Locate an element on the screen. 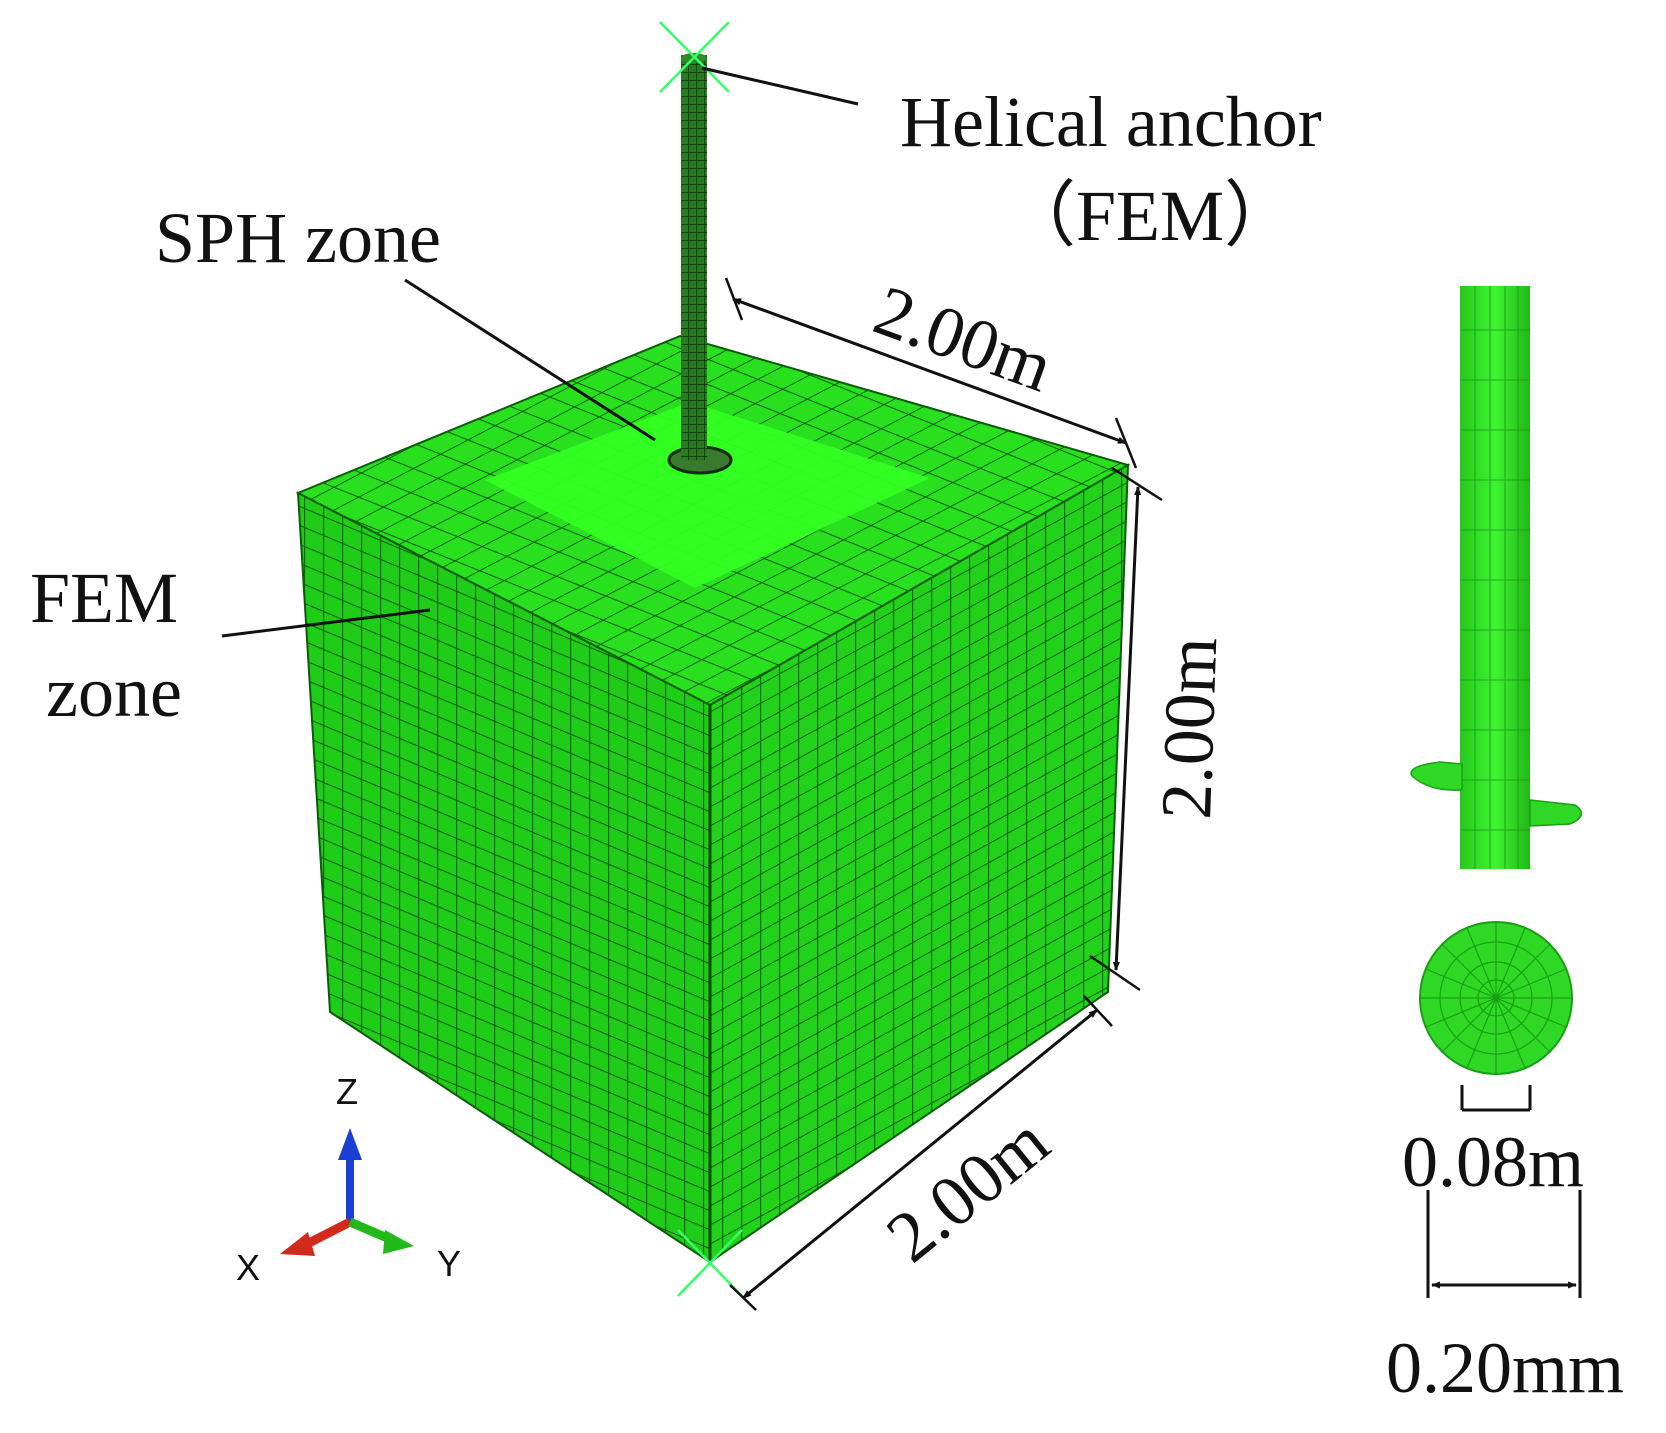 The width and height of the screenshot is (1666, 1433). dimension-top-label: 2.00m is located at coordinates (964, 338).